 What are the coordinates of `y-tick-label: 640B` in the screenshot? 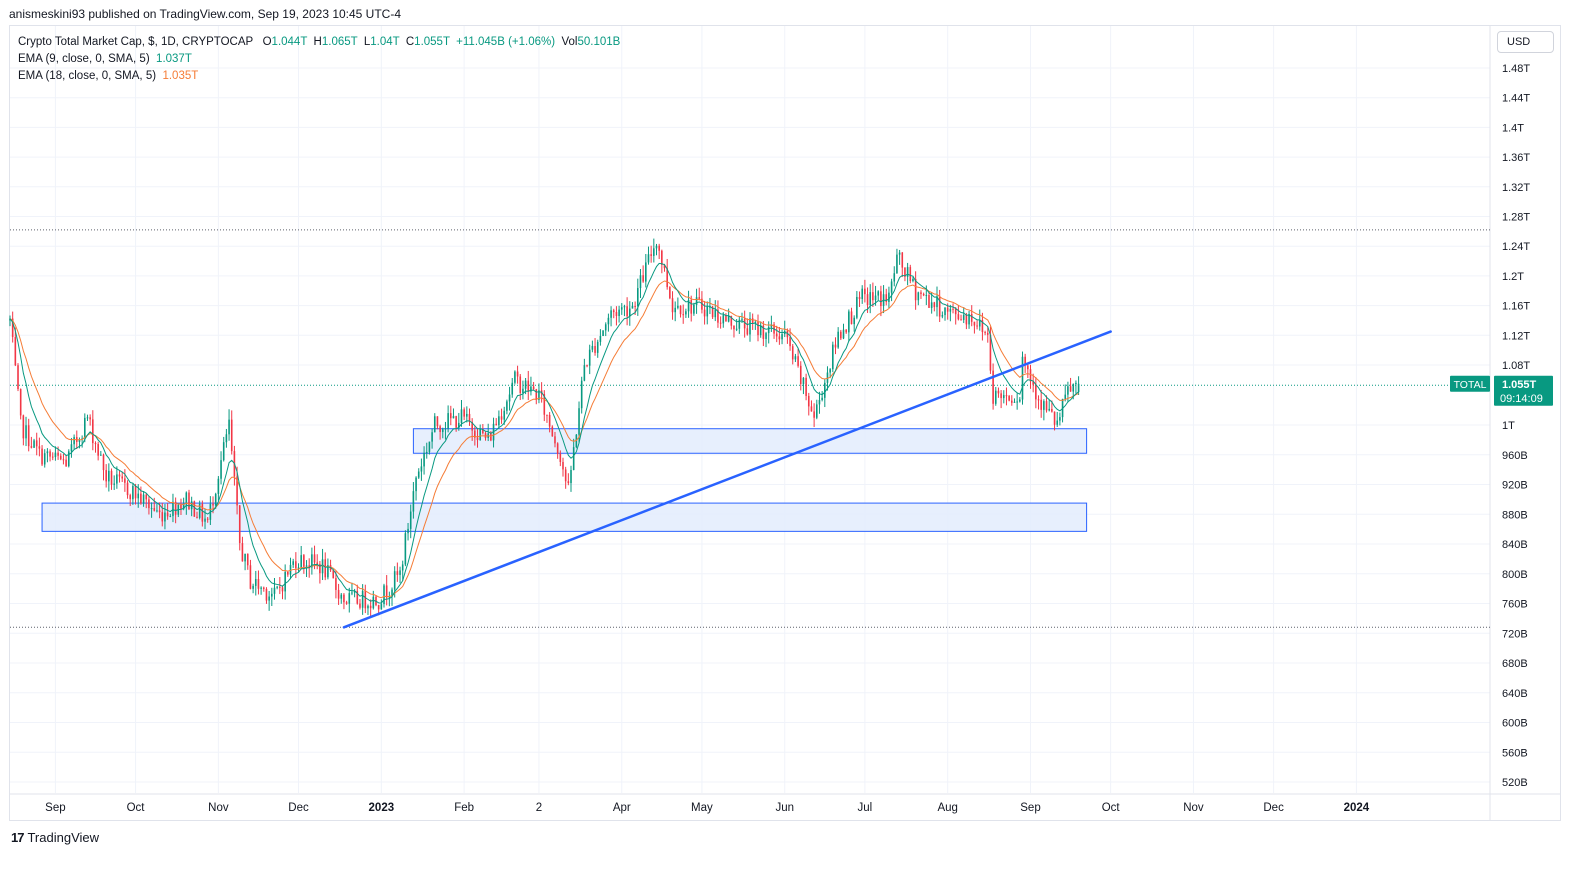 It's located at (1515, 694).